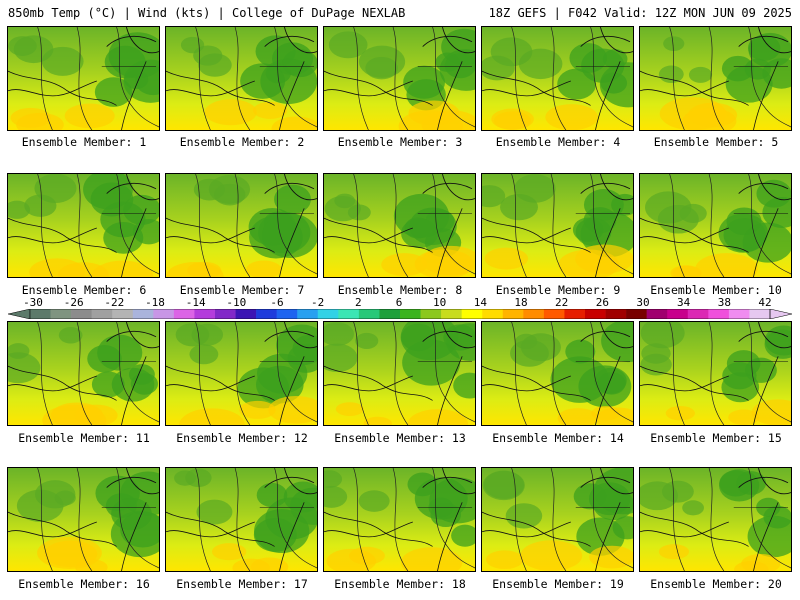 The height and width of the screenshot is (600, 800). Describe the element at coordinates (400, 438) in the screenshot. I see `ensemble-member-label: Ensemble Member: 13` at that location.